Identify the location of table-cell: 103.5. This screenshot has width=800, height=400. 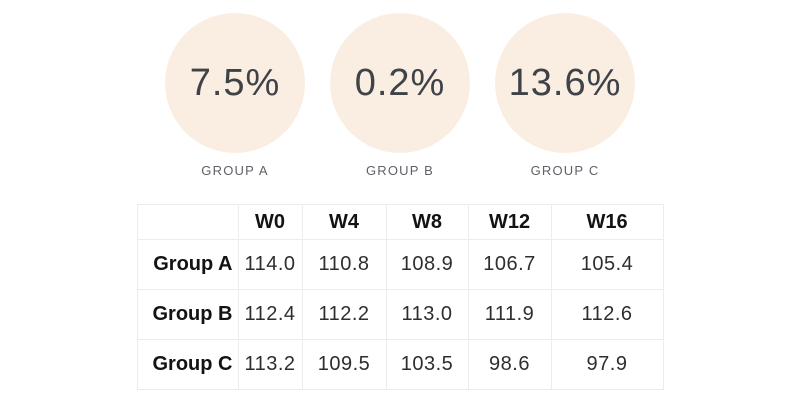
(427, 364).